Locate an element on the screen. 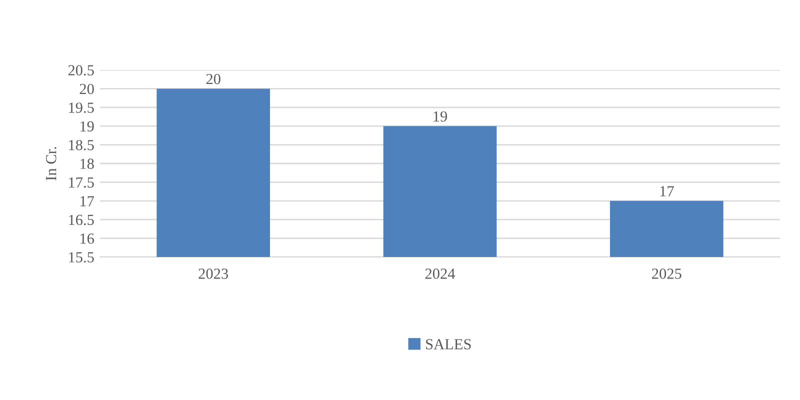 The image size is (800, 400). y-tick-label: 15.5 is located at coordinates (81, 257).